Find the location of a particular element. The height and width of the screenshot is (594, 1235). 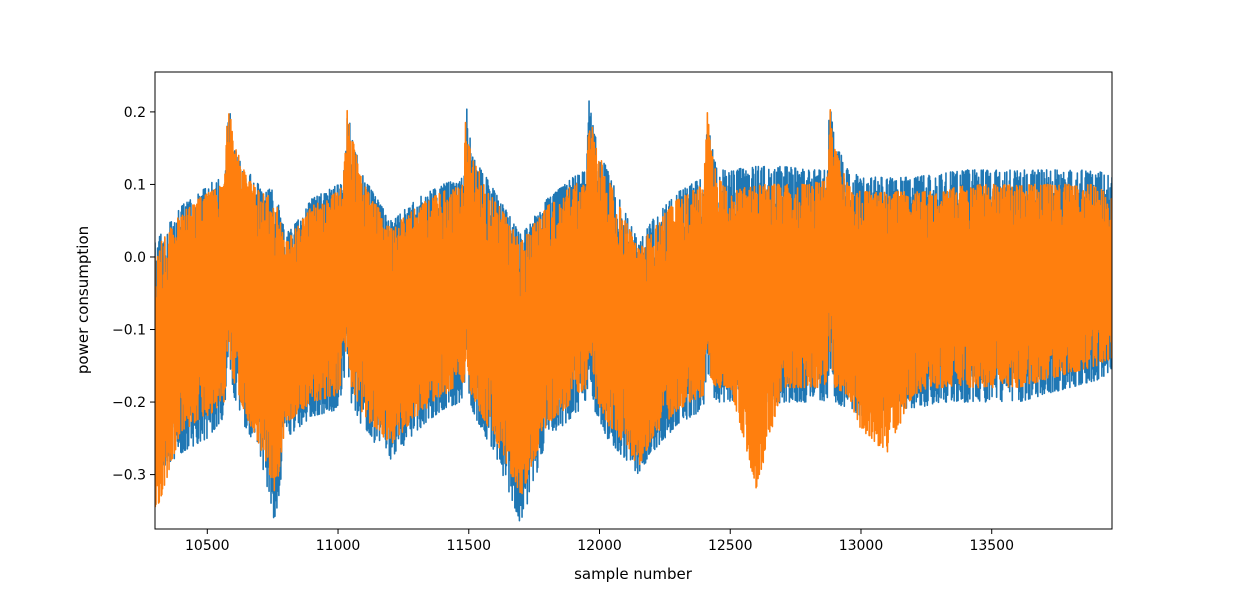

y-axis: 0.2 0.1 0.0 −0.1 −0.2 −0.3 is located at coordinates (133, 294).